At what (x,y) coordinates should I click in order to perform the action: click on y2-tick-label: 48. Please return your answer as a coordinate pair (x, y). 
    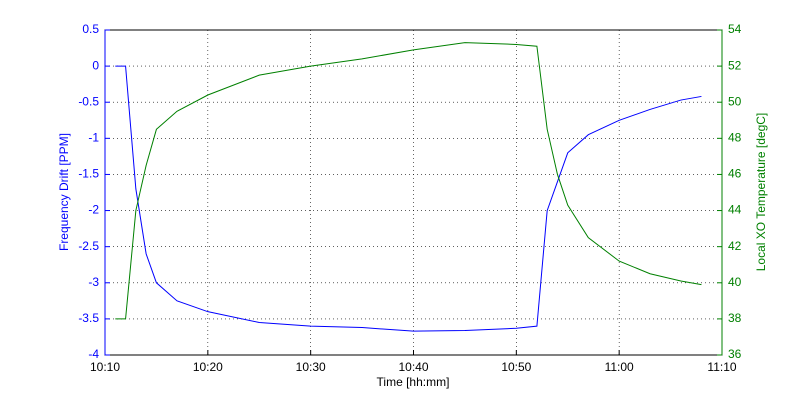
    Looking at the image, I should click on (735, 138).